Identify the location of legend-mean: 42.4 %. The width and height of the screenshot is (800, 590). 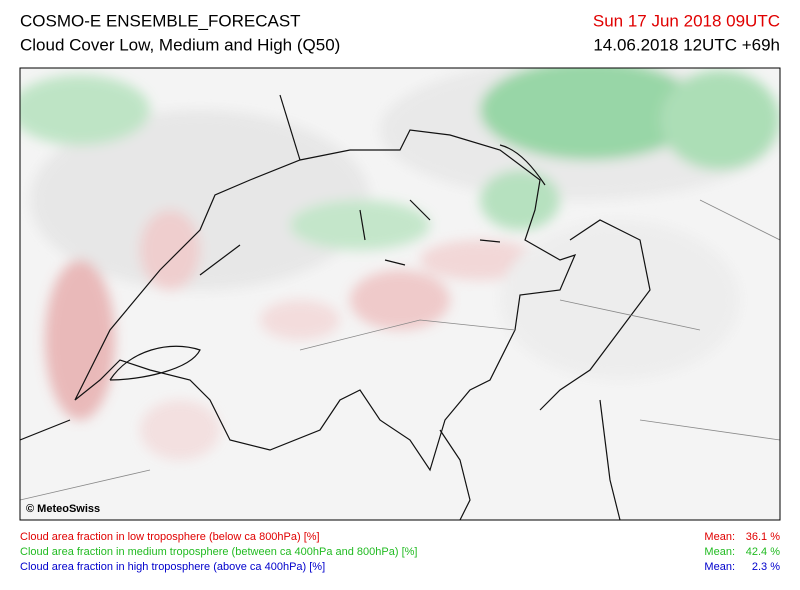
(763, 552).